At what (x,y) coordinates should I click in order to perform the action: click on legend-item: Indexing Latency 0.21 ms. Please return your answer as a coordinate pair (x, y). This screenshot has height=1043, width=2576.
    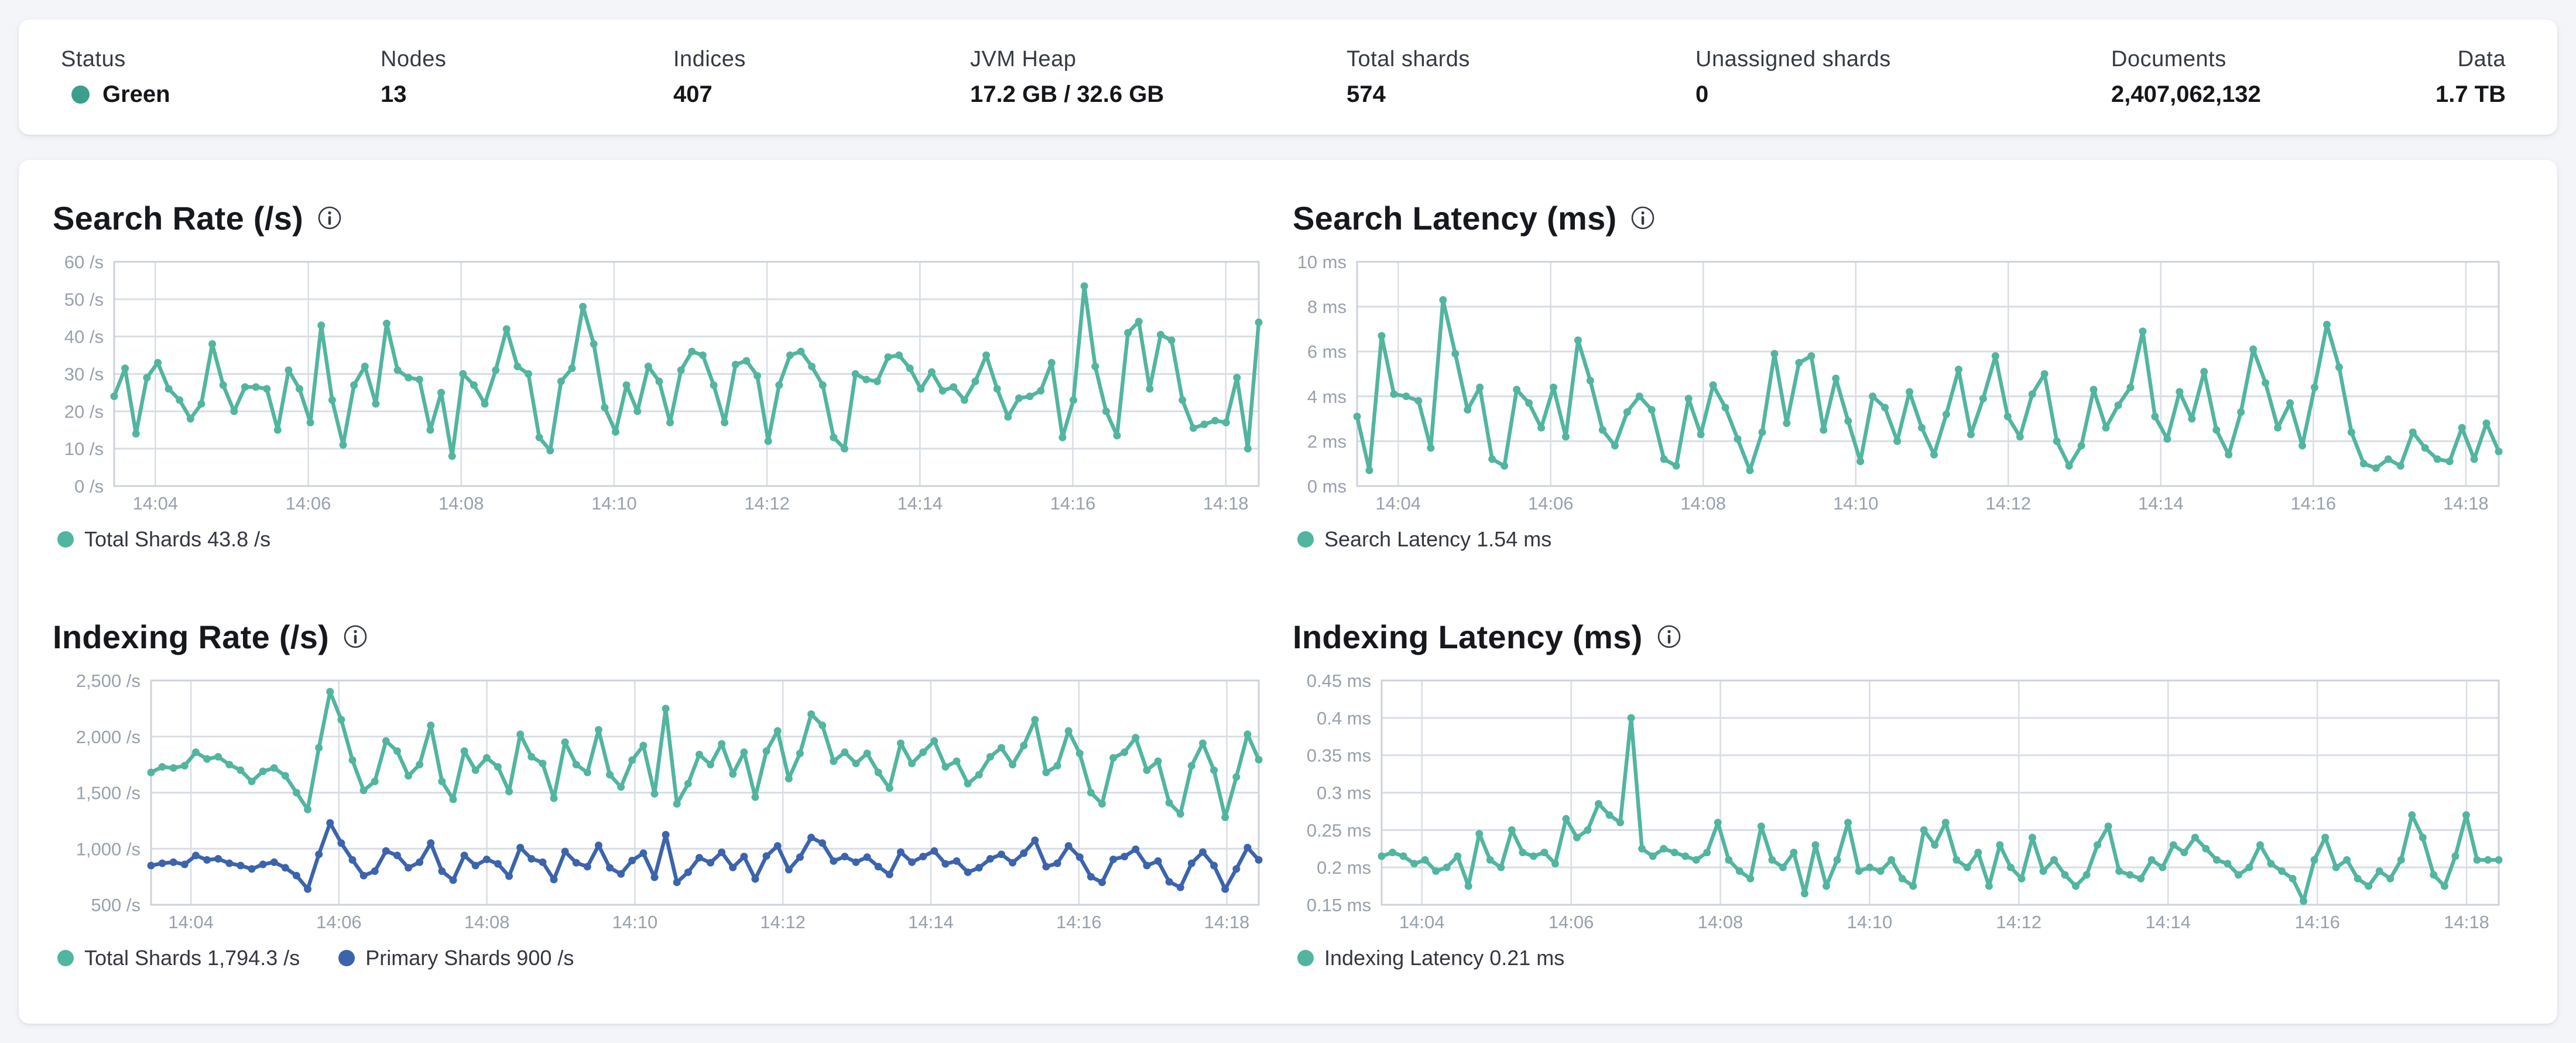
    Looking at the image, I should click on (1430, 958).